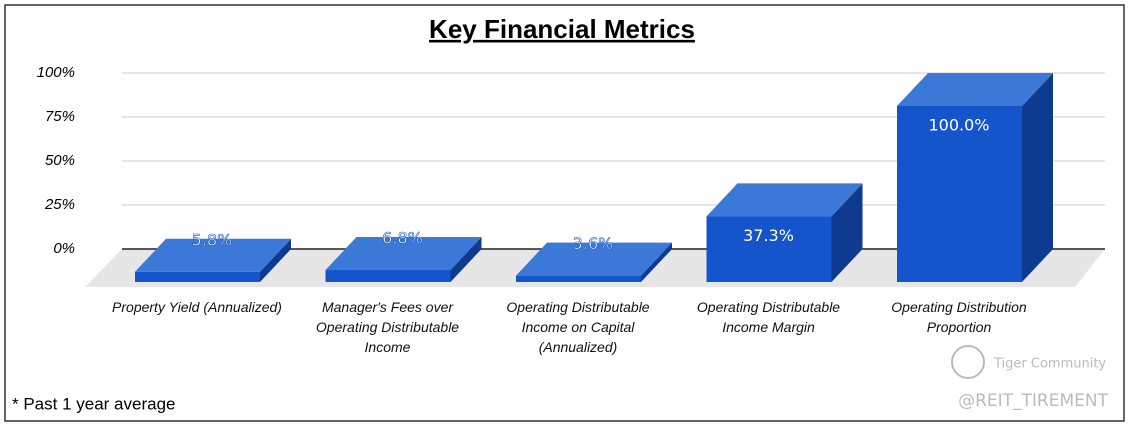 This screenshot has width=1130, height=426. Describe the element at coordinates (402, 238) in the screenshot. I see `value-label: 6.8%` at that location.